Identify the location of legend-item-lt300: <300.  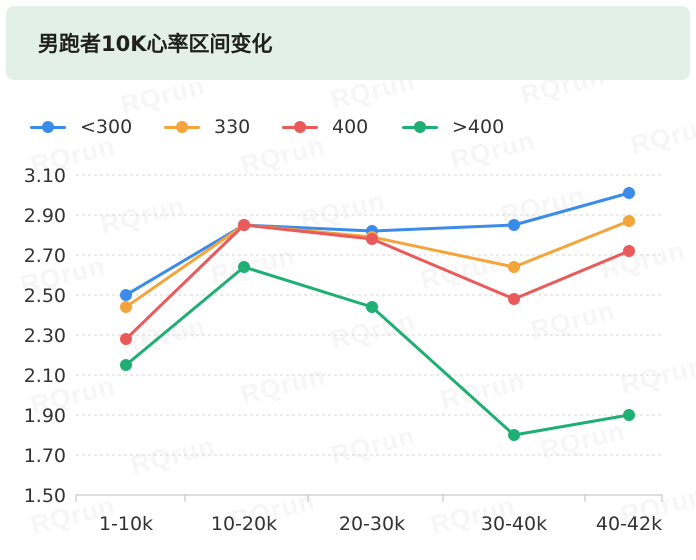
(81, 127).